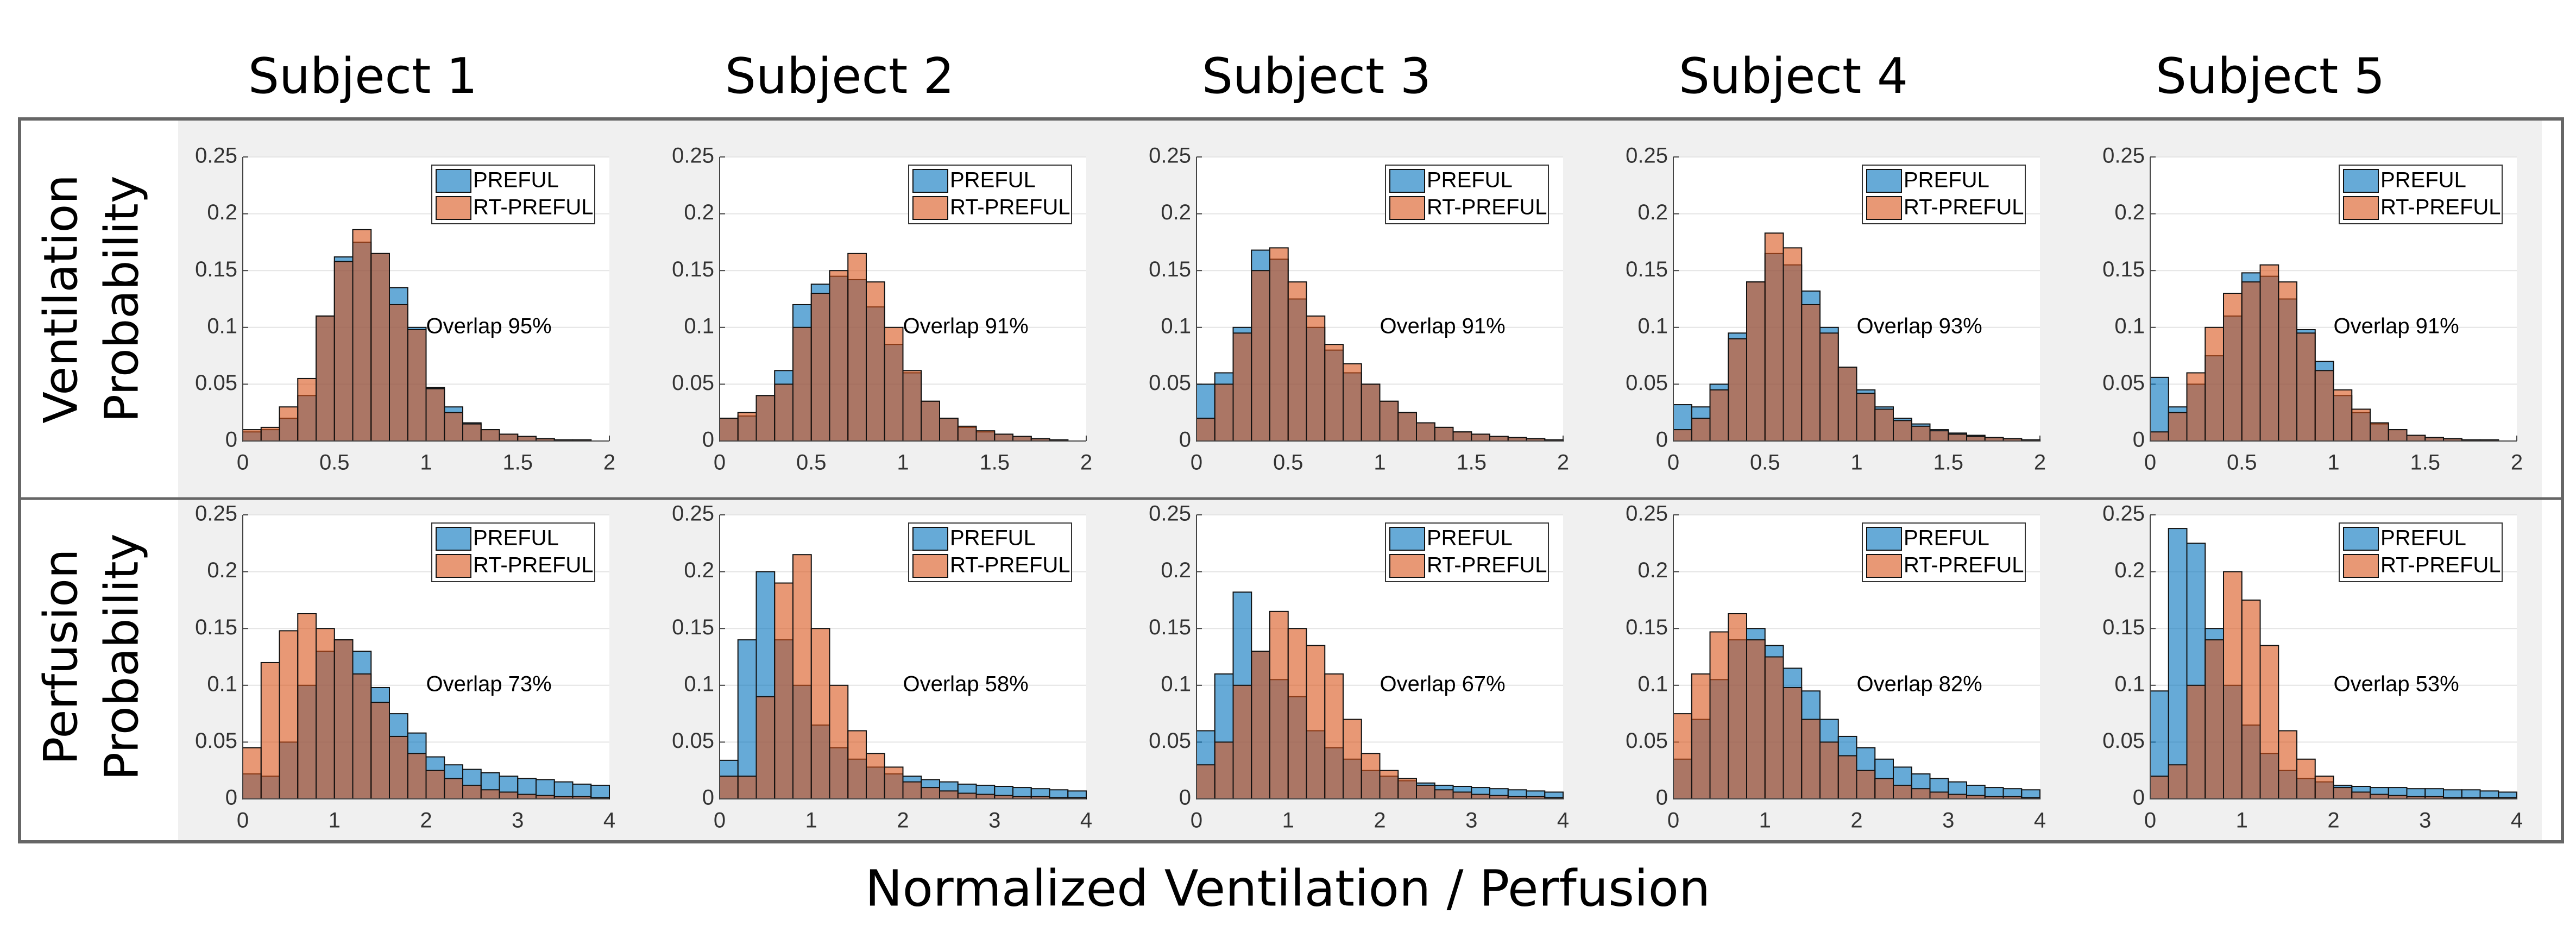  What do you see at coordinates (1086, 821) in the screenshot?
I see `x-tick-label: 4` at bounding box center [1086, 821].